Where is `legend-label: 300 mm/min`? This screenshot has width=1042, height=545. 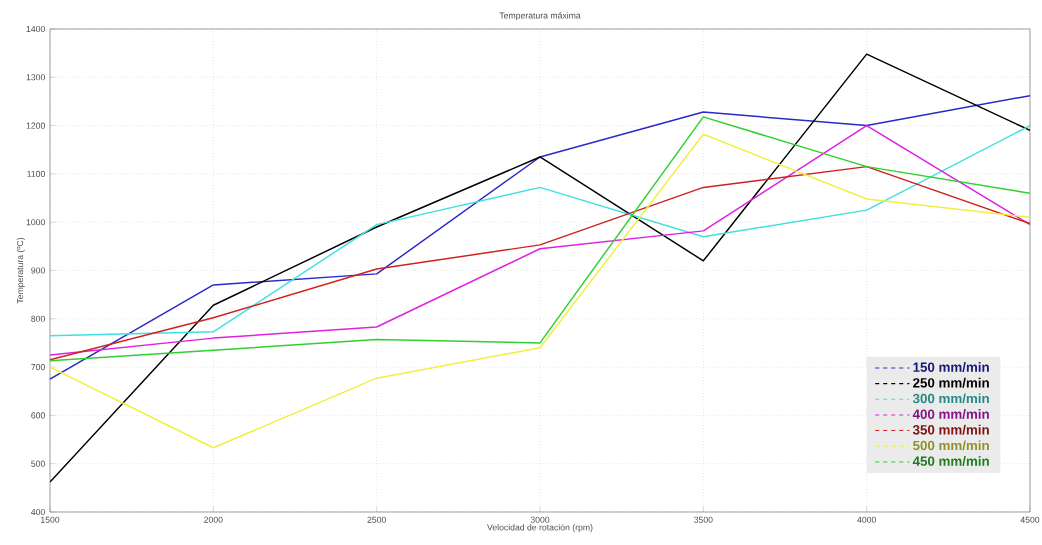 legend-label: 300 mm/min is located at coordinates (950, 398).